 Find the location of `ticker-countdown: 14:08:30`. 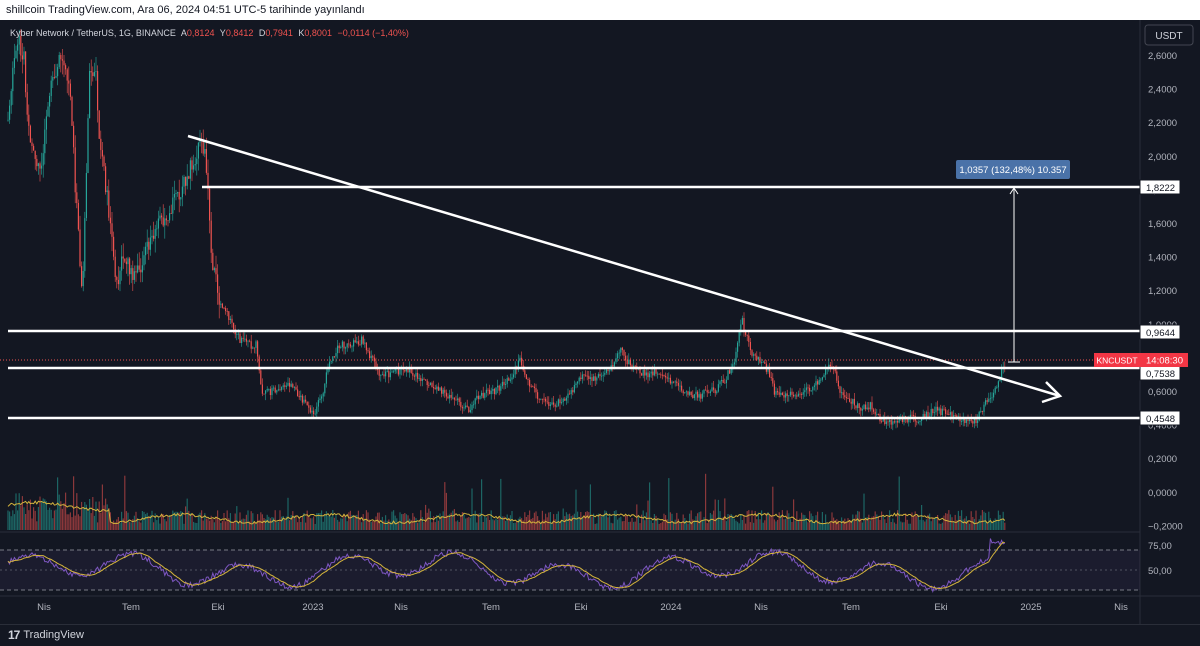

ticker-countdown: 14:08:30 is located at coordinates (1164, 361).